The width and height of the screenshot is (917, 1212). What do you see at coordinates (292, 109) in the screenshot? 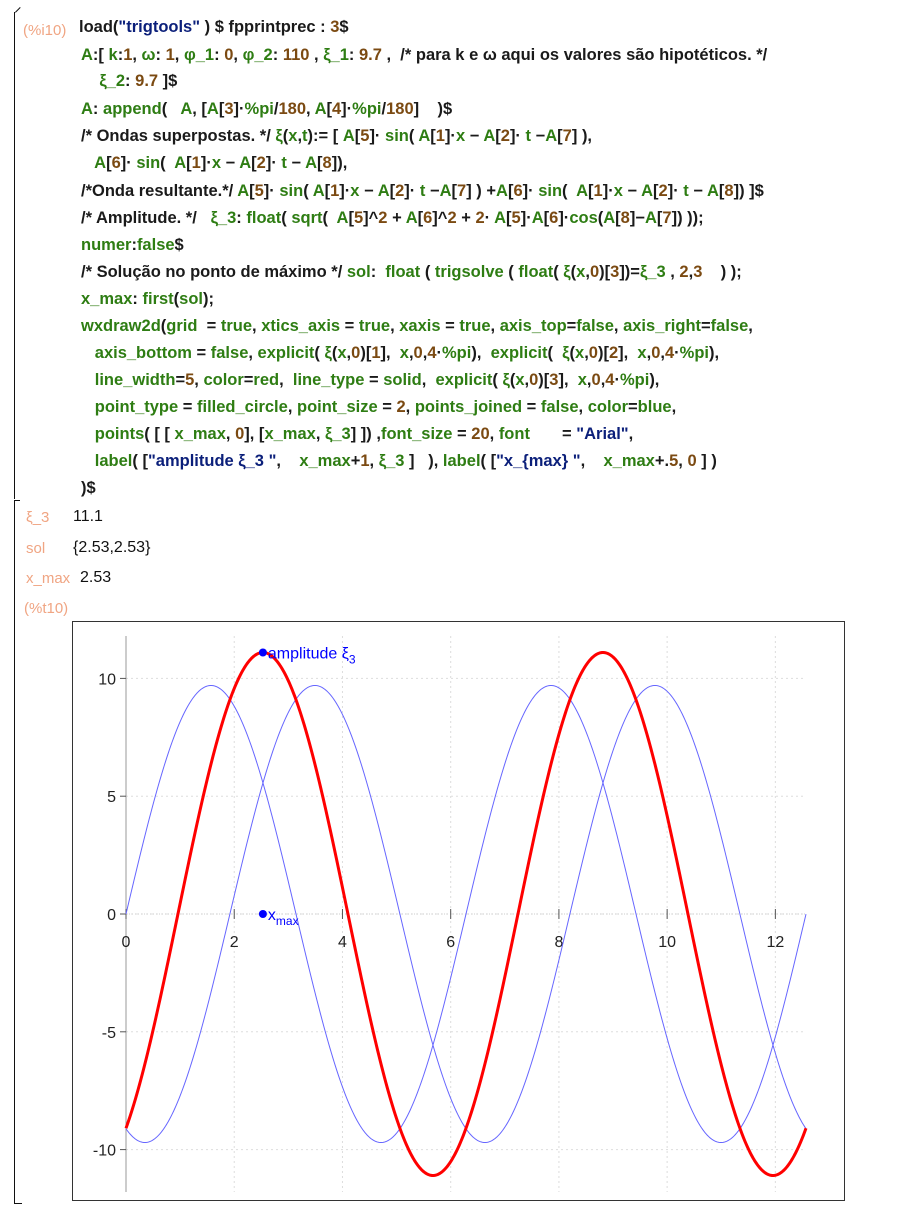
I see `code-token: 180` at bounding box center [292, 109].